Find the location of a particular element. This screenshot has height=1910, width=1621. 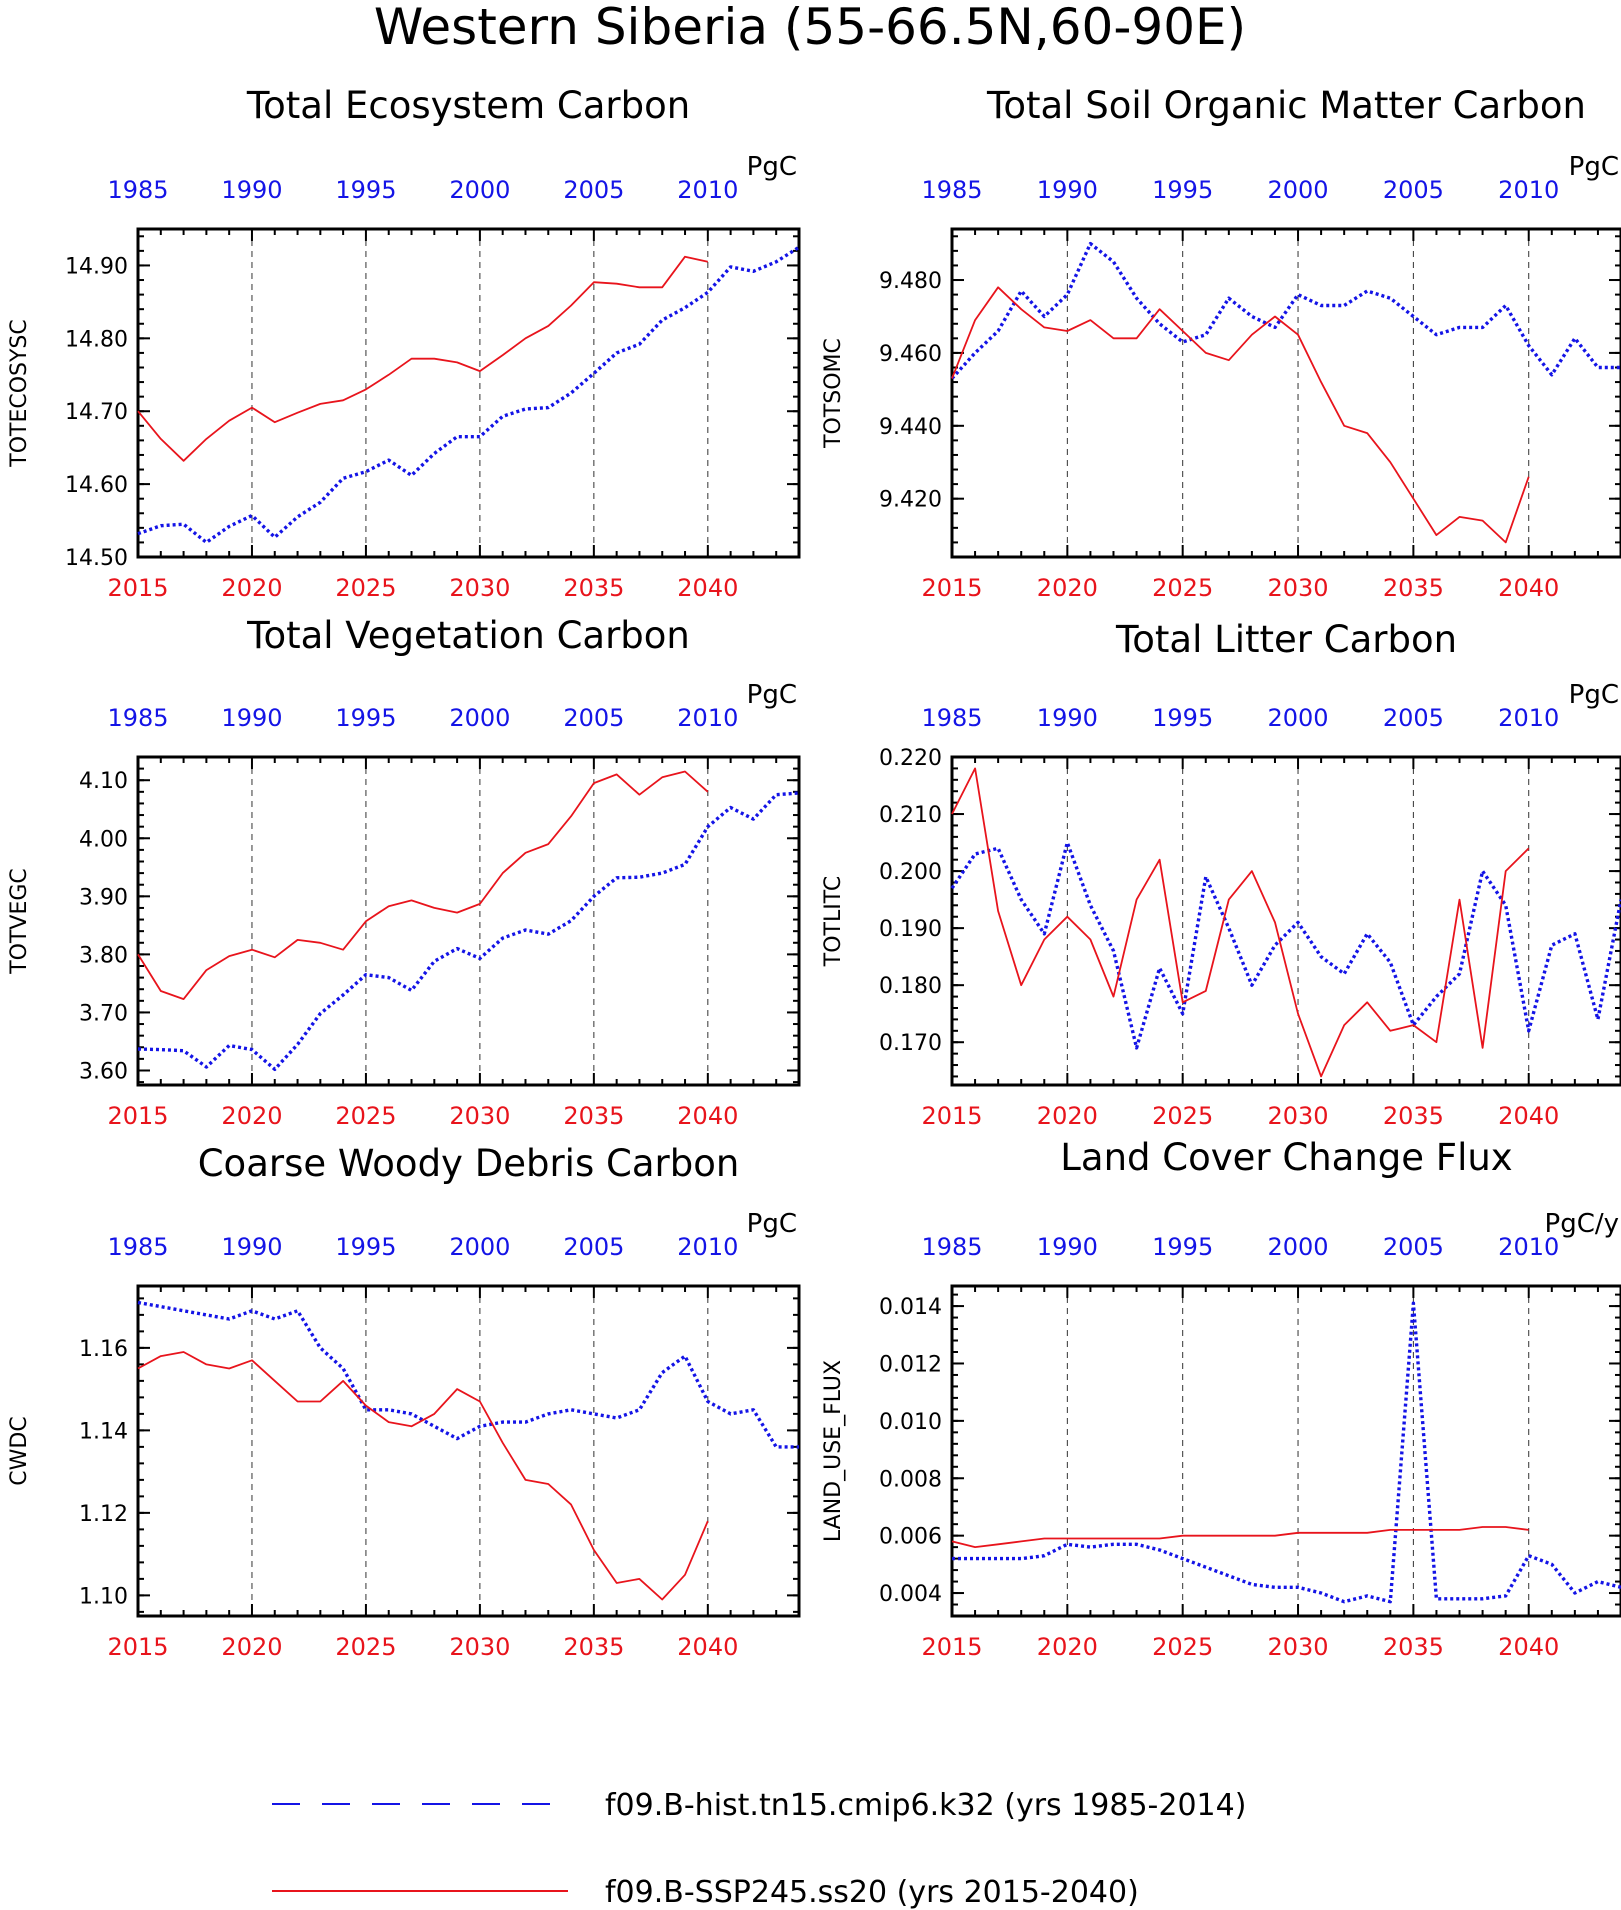

y-tick-label: 1.14 is located at coordinates (103, 1431).